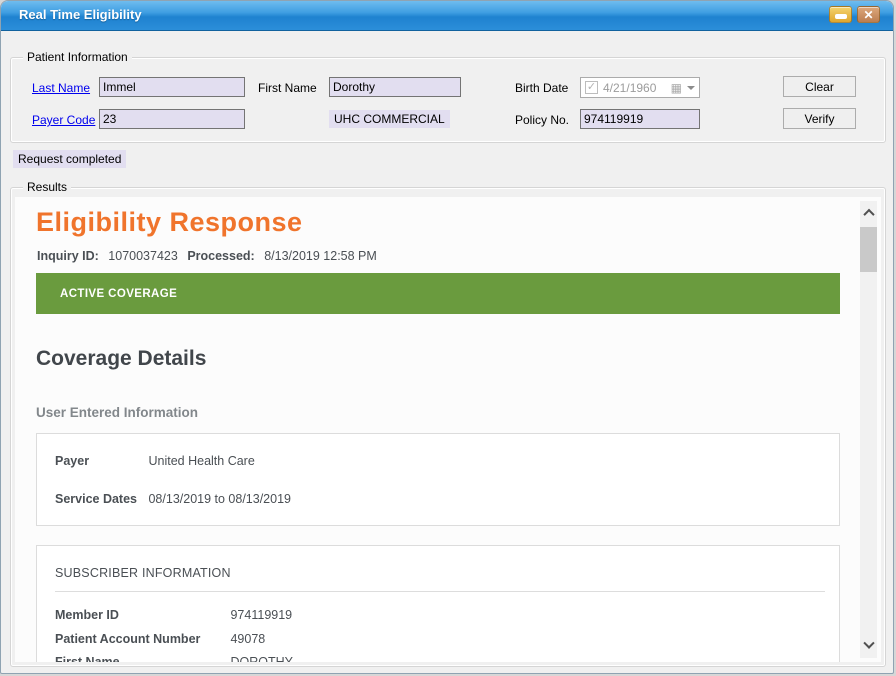  I want to click on member-id-label: Member ID, so click(87, 615).